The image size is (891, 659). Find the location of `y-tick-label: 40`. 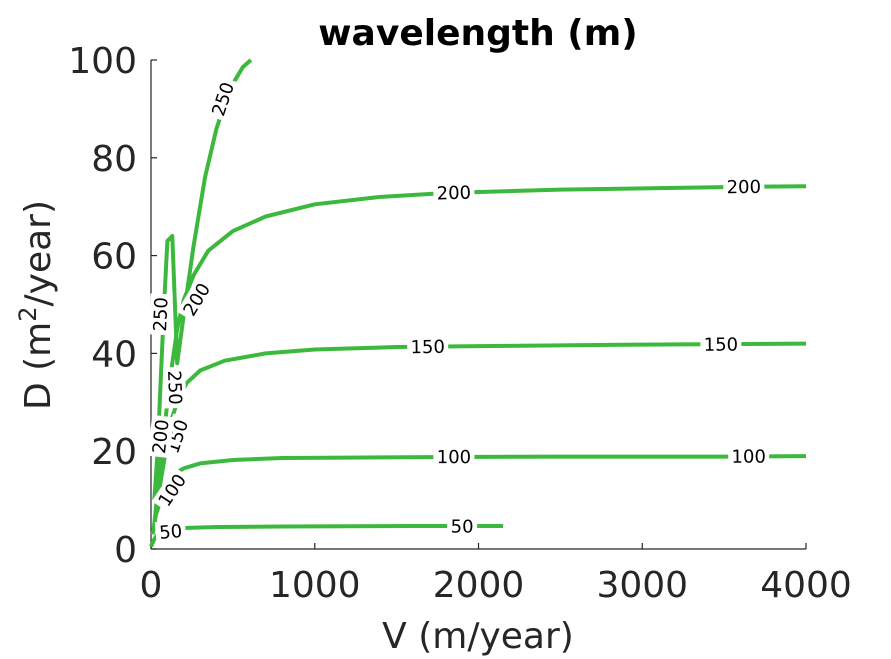

y-tick-label: 40 is located at coordinates (114, 354).